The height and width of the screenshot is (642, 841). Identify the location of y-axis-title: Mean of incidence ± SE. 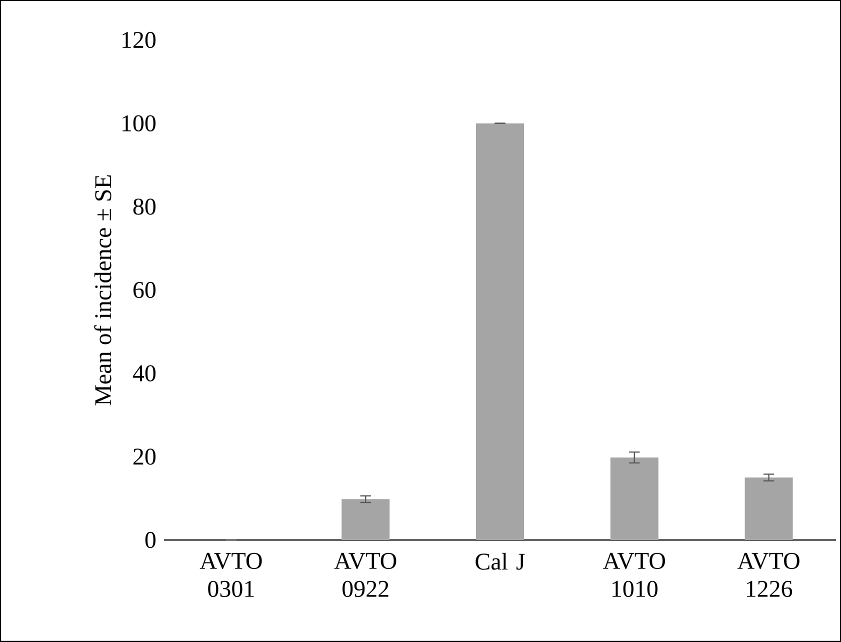
(103, 290).